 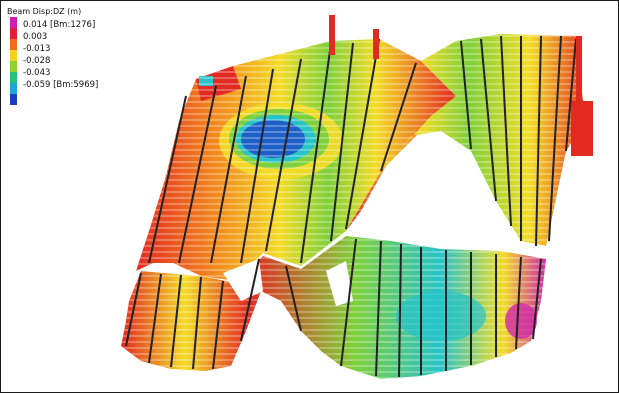 What do you see at coordinates (59, 25) in the screenshot?
I see `legend-label-max: 0.014 [Bm:1276]` at bounding box center [59, 25].